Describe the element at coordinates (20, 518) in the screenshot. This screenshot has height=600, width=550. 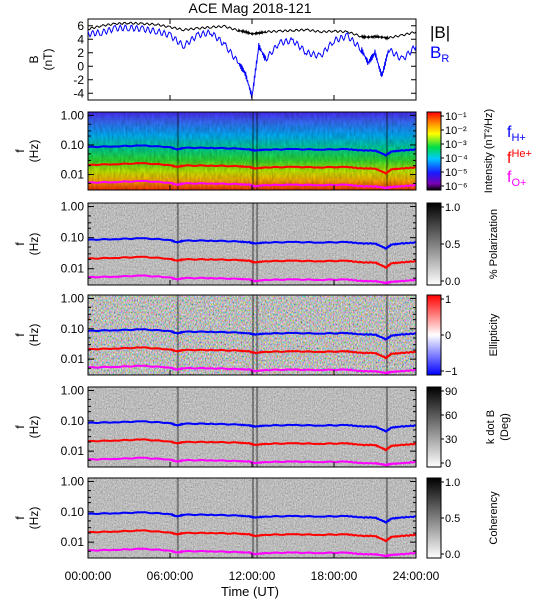
I see `coherency-y-label: f` at that location.